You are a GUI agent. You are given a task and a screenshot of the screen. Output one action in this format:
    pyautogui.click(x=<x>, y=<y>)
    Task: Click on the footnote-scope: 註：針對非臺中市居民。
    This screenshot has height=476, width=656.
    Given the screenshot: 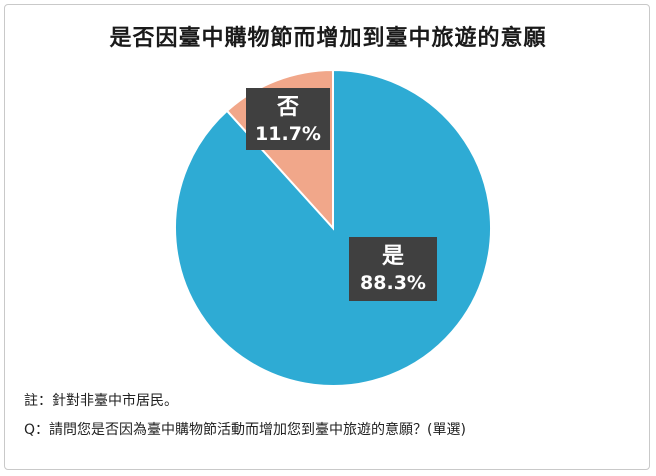 What is the action you would take?
    pyautogui.click(x=101, y=401)
    